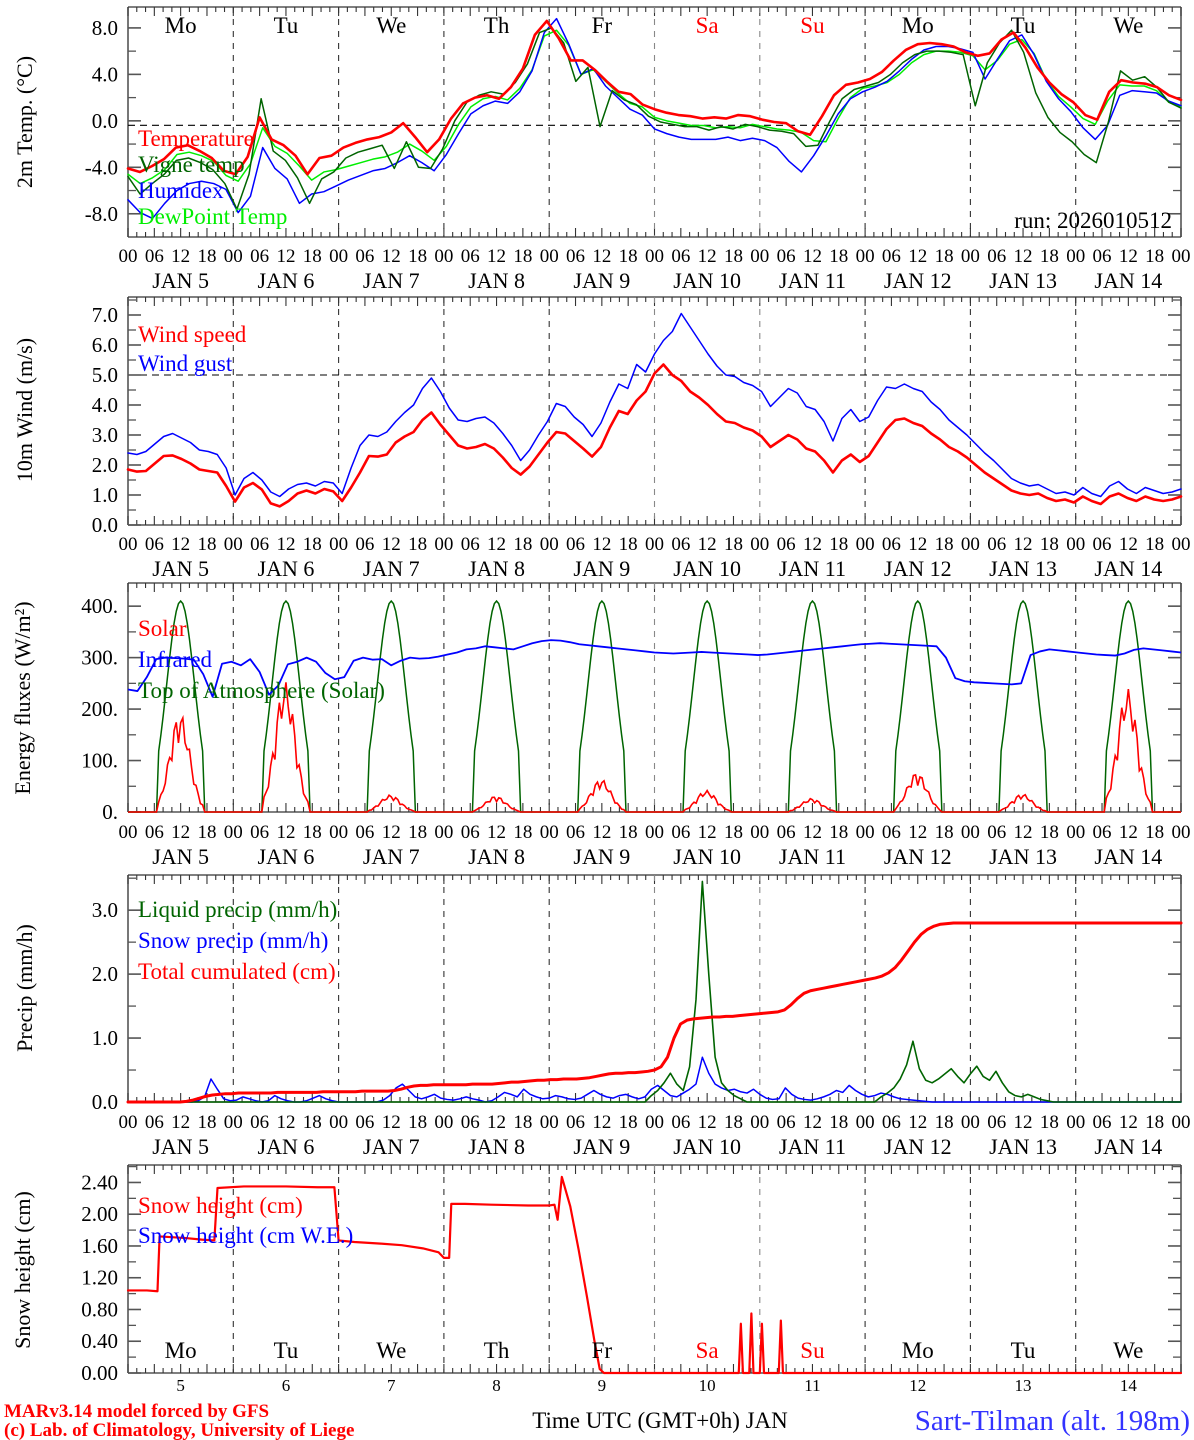 Image resolution: width=1194 pixels, height=1440 pixels. Describe the element at coordinates (286, 1146) in the screenshot. I see `svg-text: JAN 6` at that location.